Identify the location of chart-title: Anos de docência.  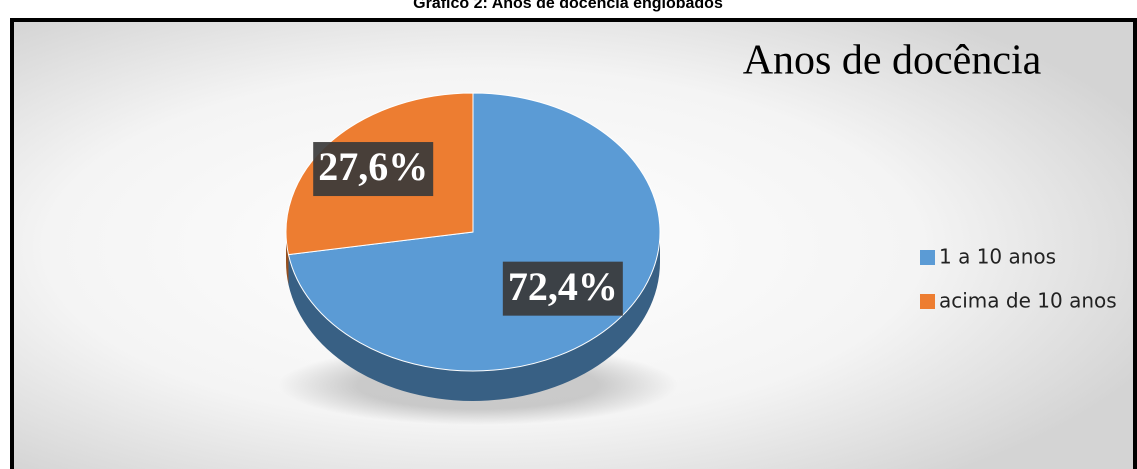
(892, 61).